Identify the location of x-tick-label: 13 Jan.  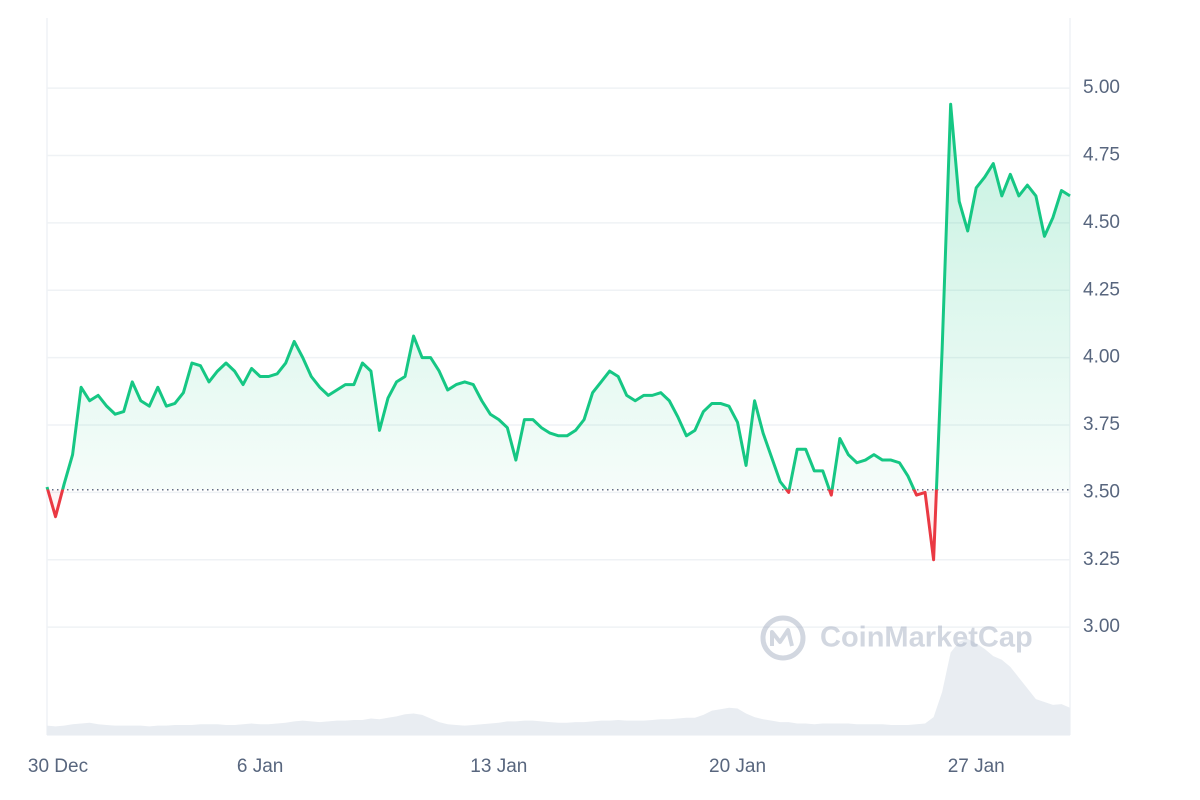
(498, 766).